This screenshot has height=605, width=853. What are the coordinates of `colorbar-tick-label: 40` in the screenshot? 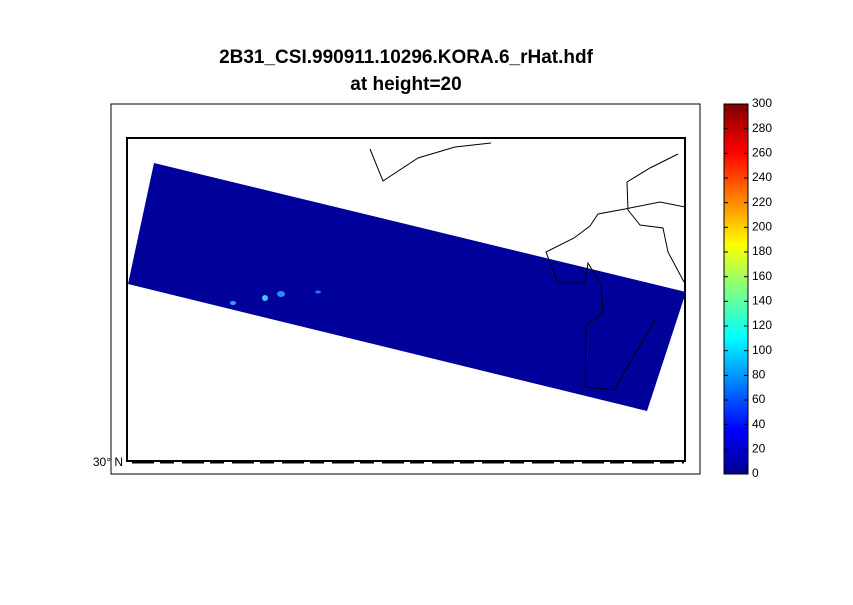 It's located at (759, 424).